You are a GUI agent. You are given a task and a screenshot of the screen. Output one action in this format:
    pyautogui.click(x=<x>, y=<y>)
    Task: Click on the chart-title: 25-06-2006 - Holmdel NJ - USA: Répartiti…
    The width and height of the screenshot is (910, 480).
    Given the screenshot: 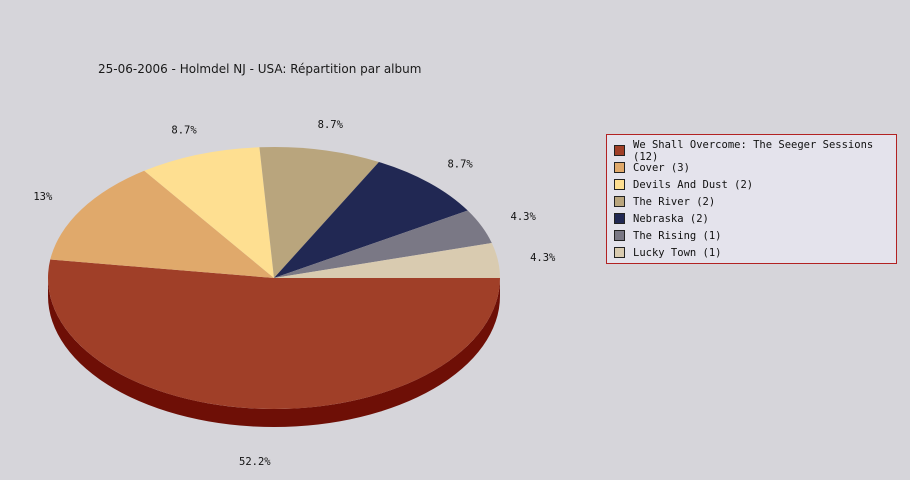 What is the action you would take?
    pyautogui.click(x=260, y=69)
    